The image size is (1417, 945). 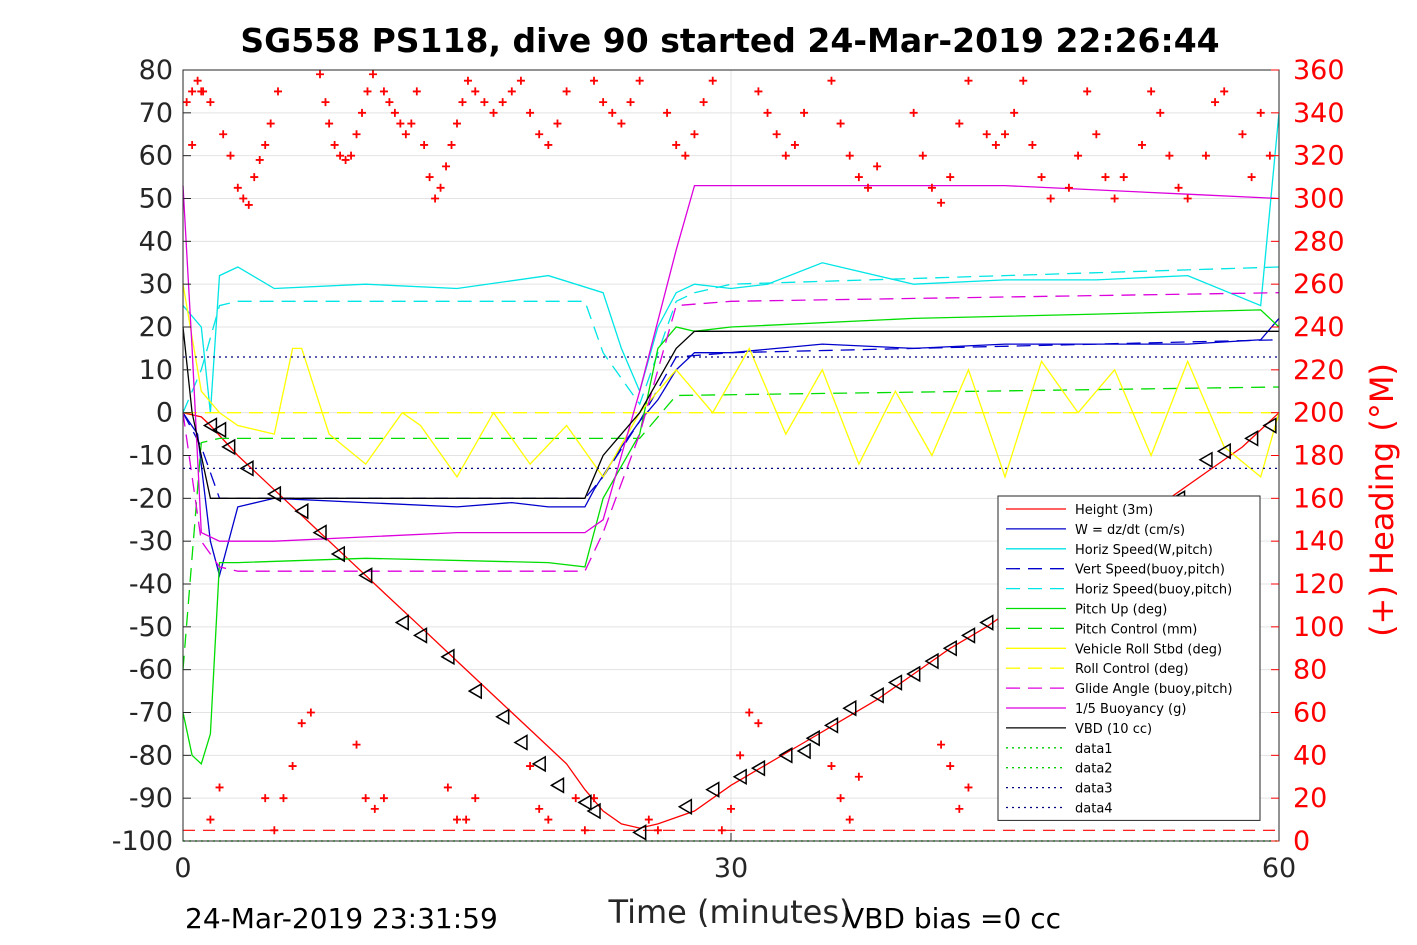 I want to click on right-tick-label: 340, so click(x=1319, y=113).